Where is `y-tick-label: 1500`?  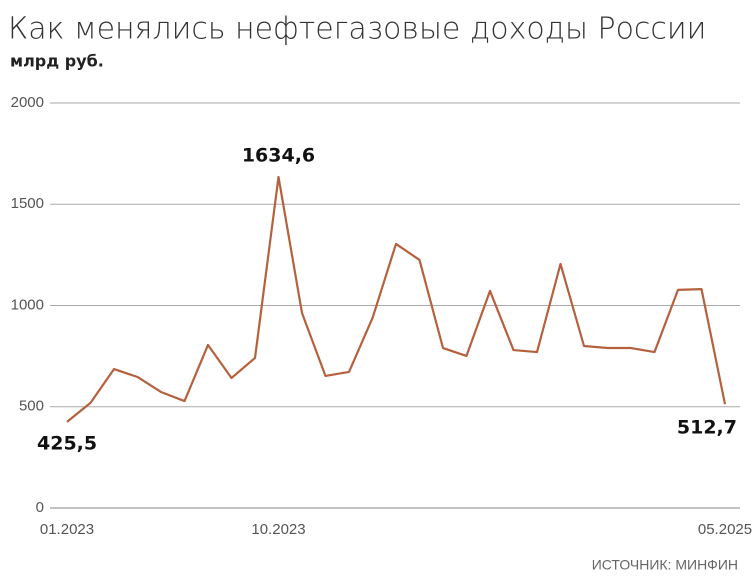
y-tick-label: 1500 is located at coordinates (27, 203).